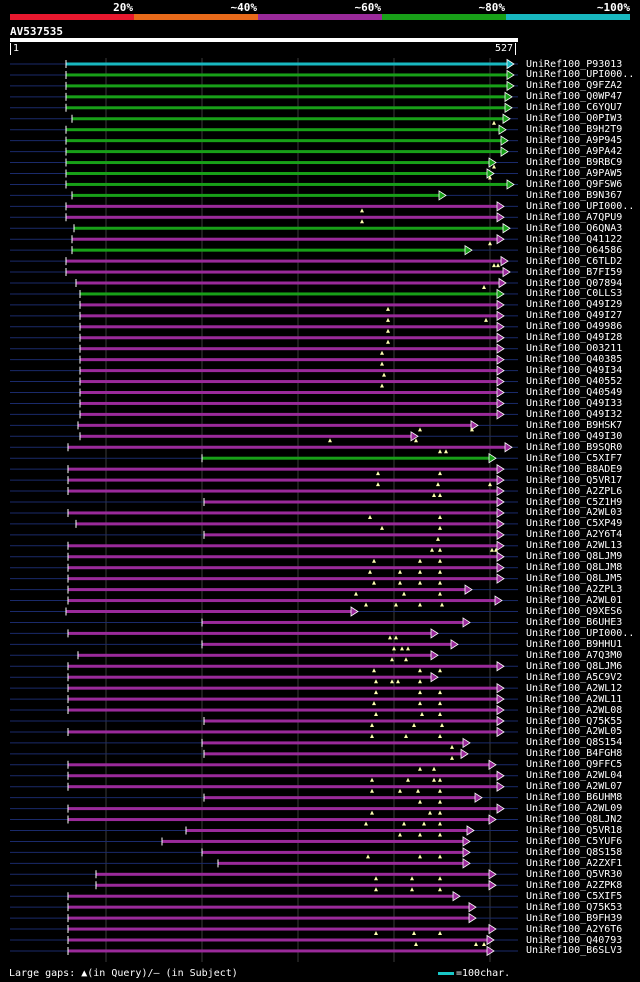 The height and width of the screenshot is (982, 640). I want to click on hit-label: UniRef100_Q40385, so click(574, 360).